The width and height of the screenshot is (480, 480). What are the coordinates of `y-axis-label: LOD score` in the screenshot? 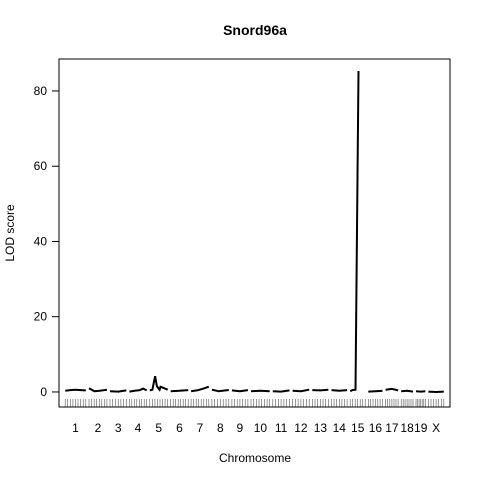 It's located at (10, 233).